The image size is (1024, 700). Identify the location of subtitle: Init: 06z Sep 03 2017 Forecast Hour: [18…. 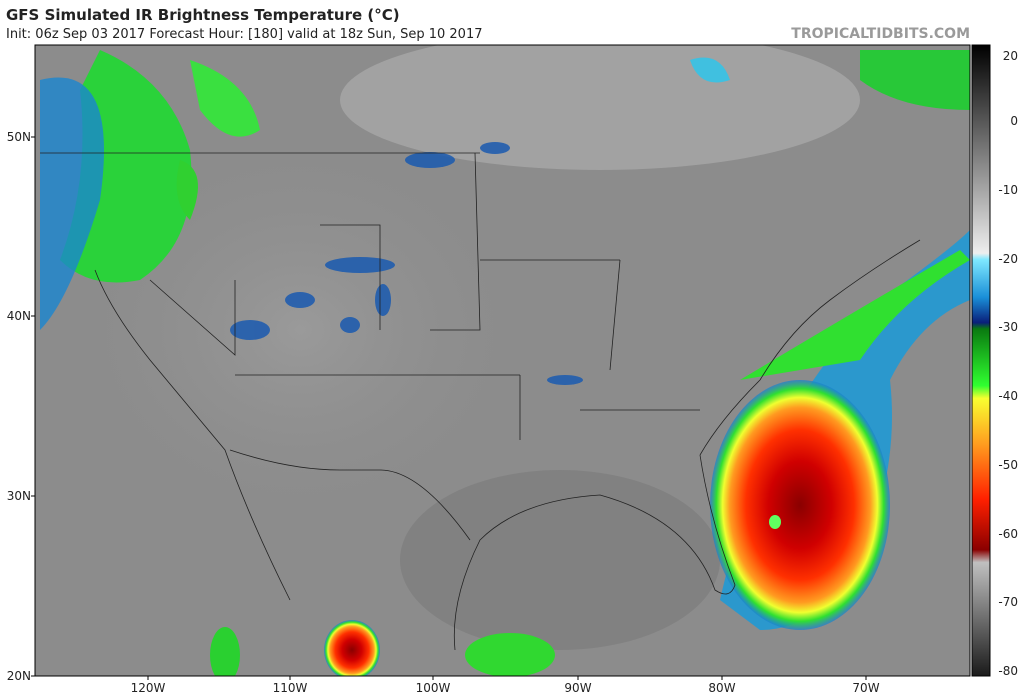
(244, 34).